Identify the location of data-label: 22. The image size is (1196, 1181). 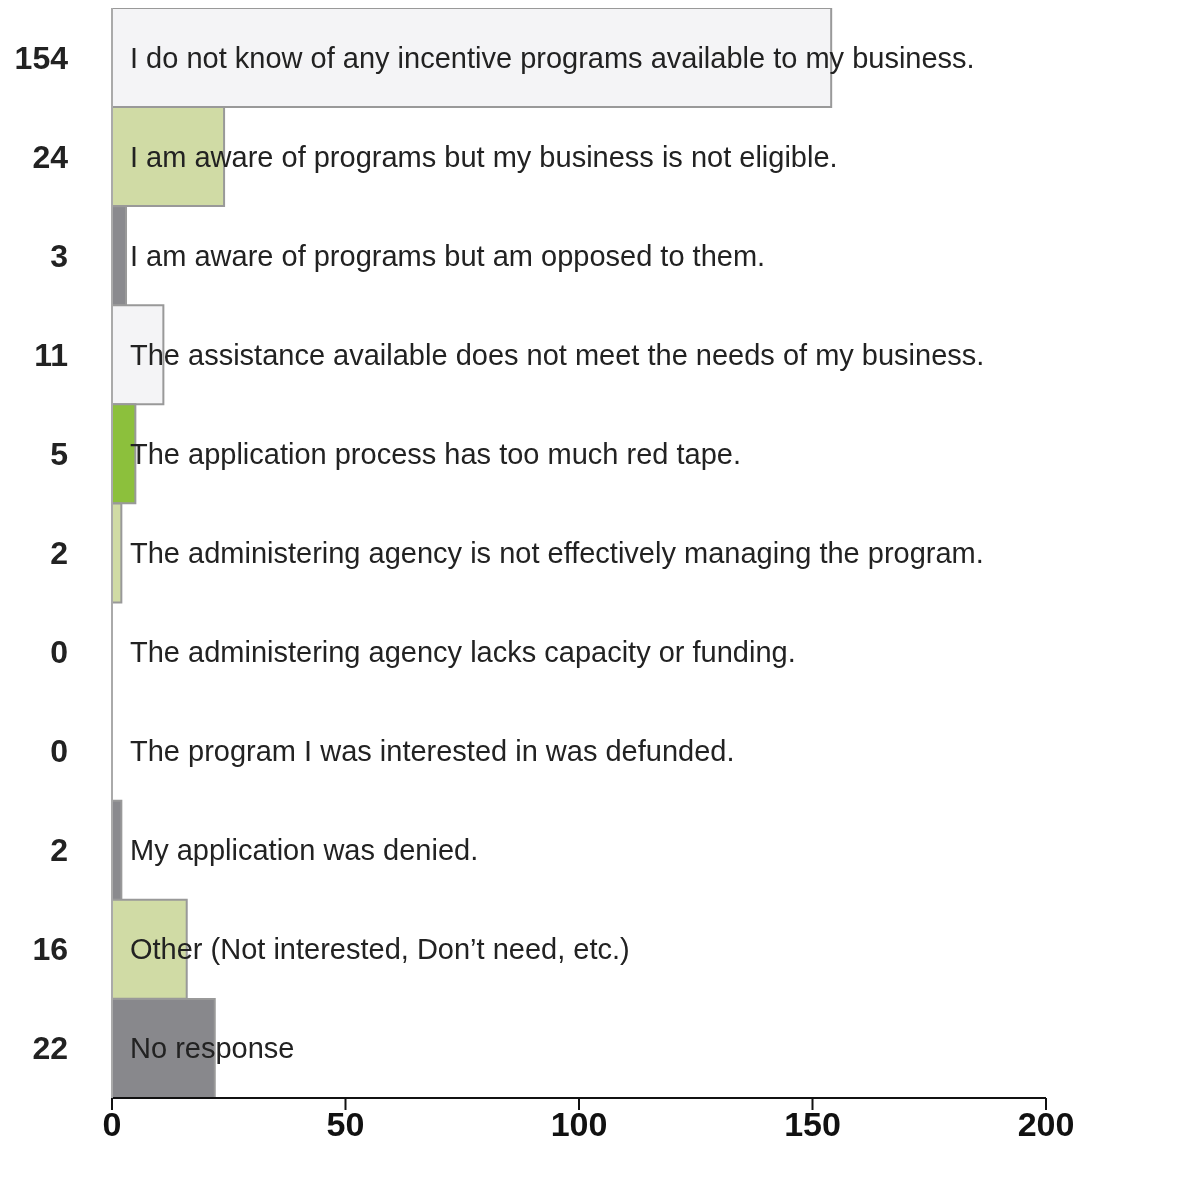
(50, 1048).